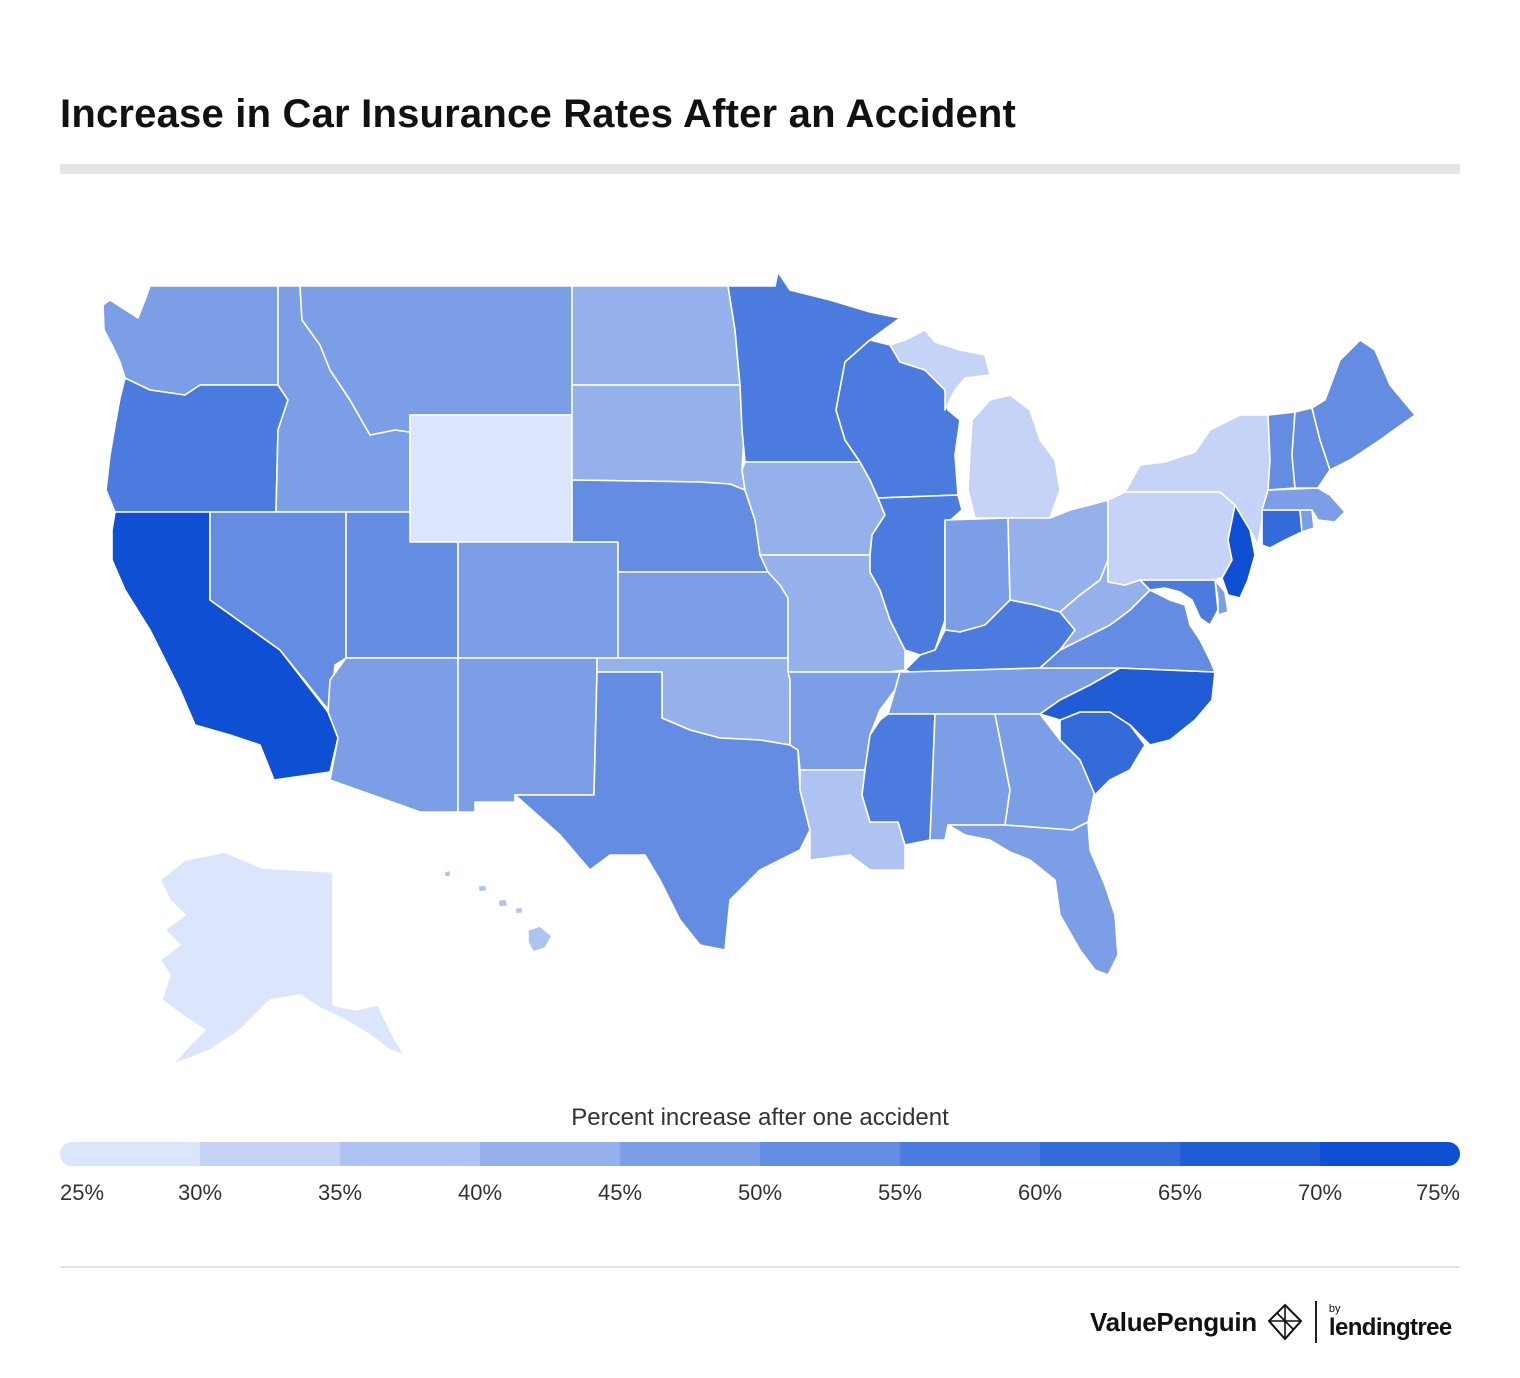 This screenshot has width=1520, height=1378. Describe the element at coordinates (1040, 1192) in the screenshot. I see `legend-tick-label: 60%` at that location.